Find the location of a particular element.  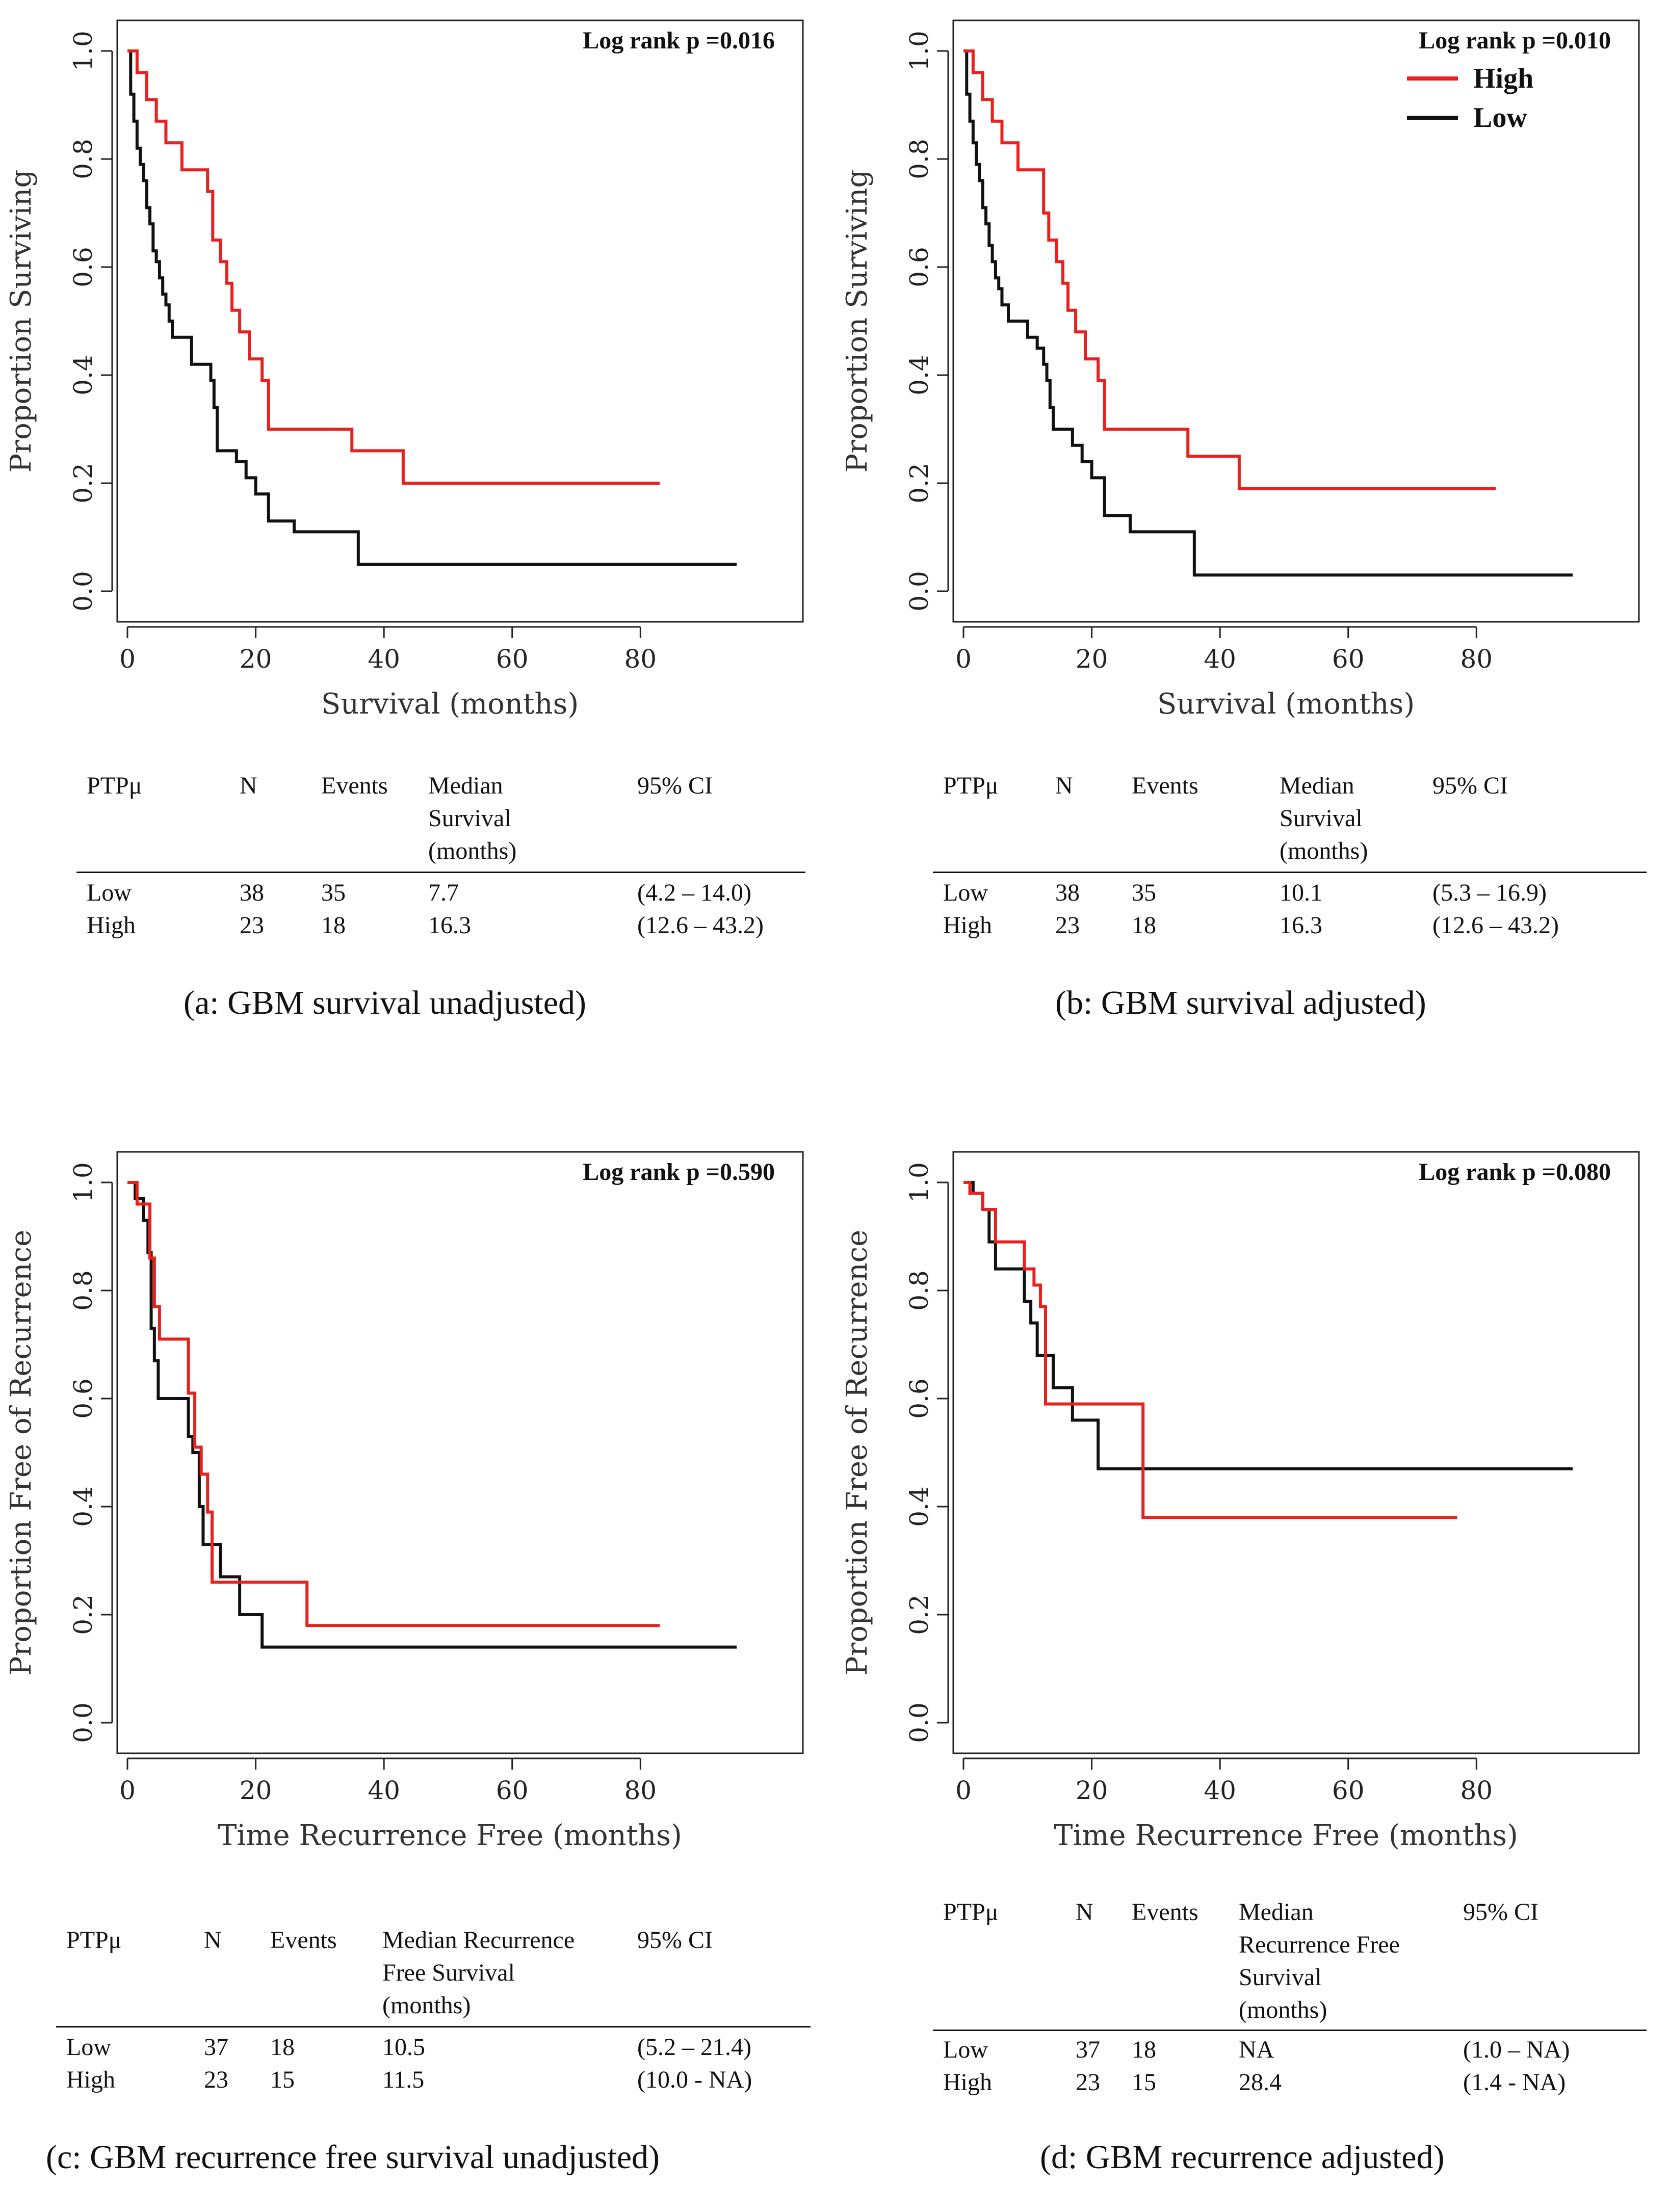

legend-label-low: Low is located at coordinates (1500, 118).